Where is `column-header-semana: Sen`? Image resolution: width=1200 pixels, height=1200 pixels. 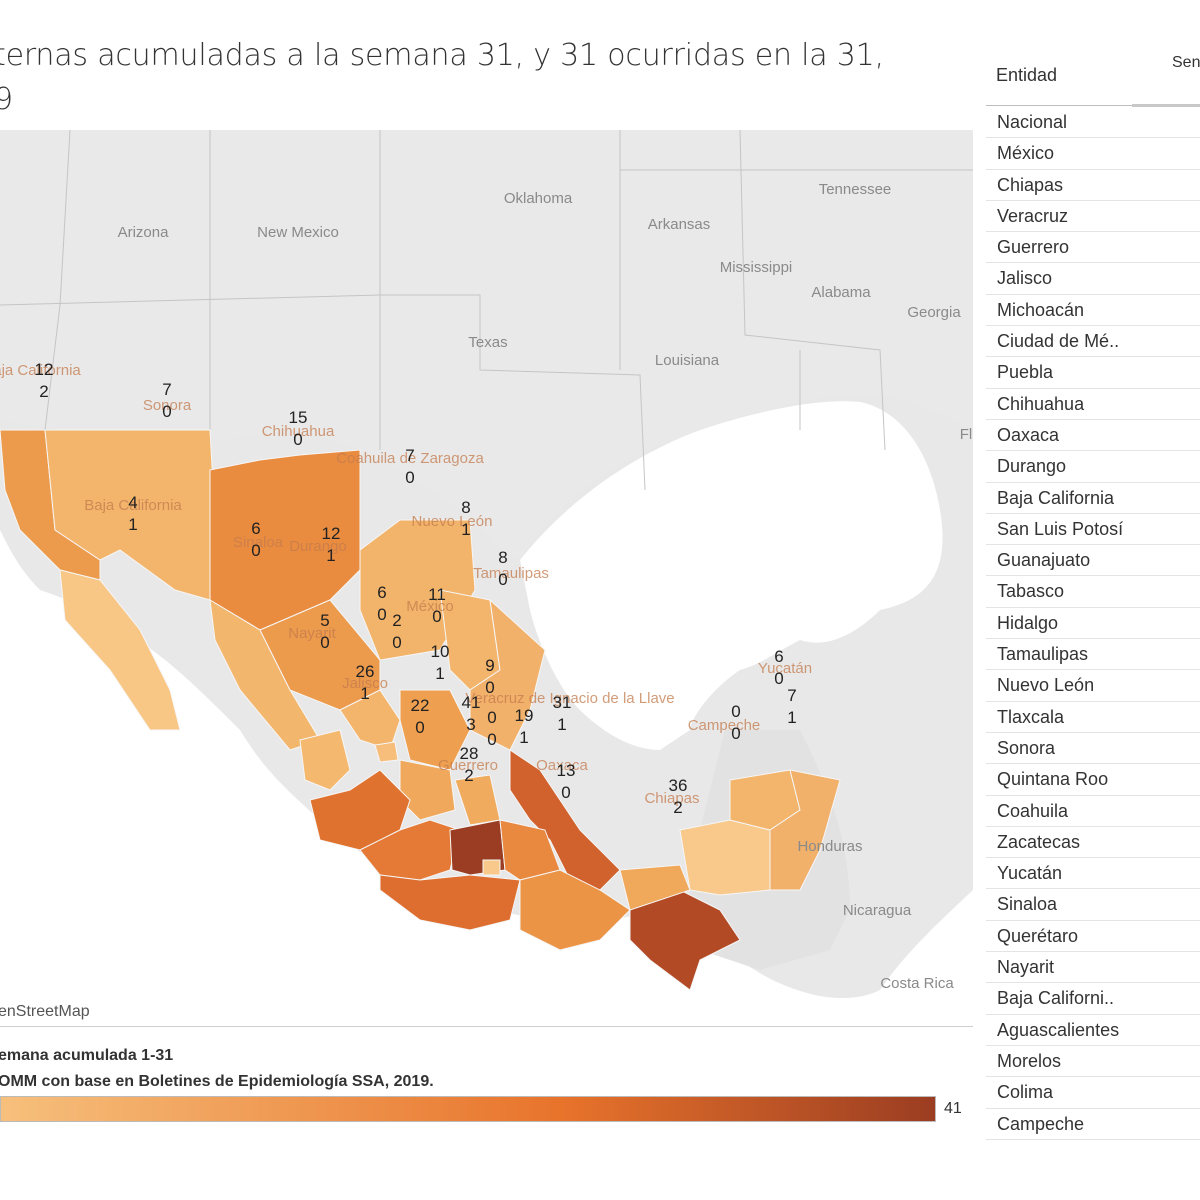
column-header-semana: Sen is located at coordinates (1186, 62).